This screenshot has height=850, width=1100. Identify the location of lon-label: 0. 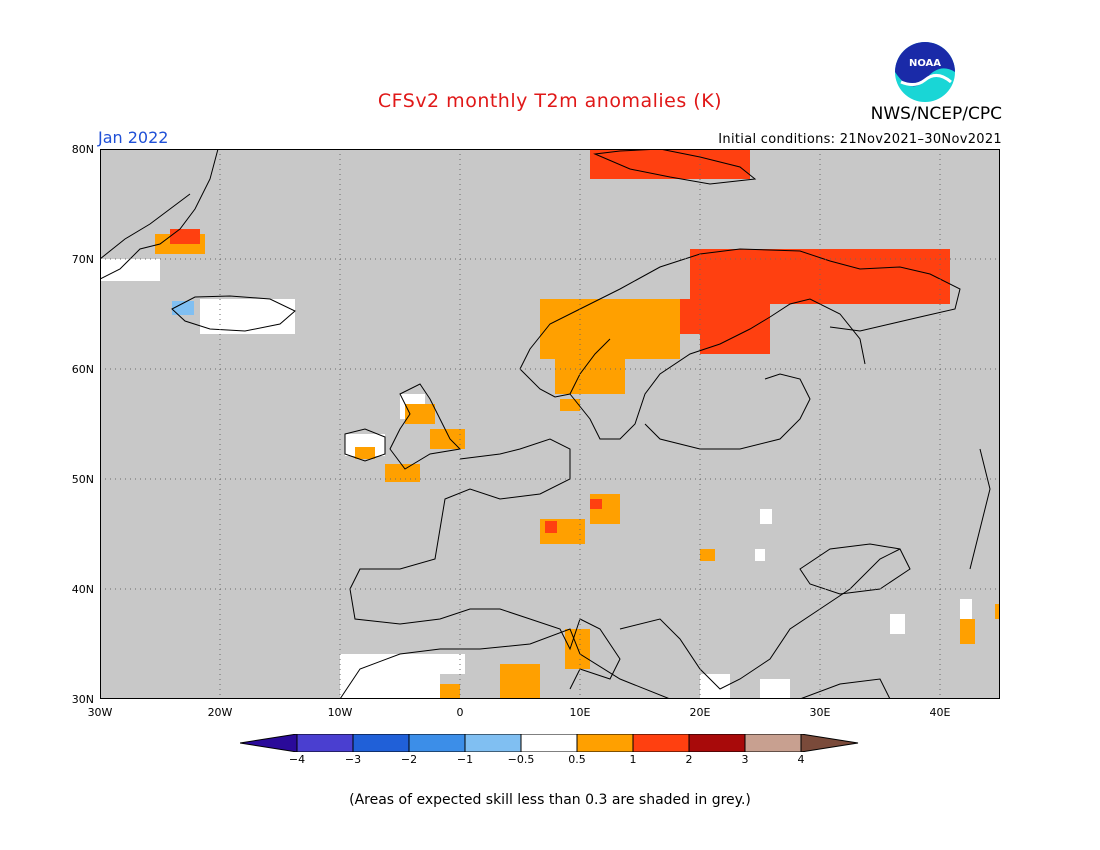
(460, 712).